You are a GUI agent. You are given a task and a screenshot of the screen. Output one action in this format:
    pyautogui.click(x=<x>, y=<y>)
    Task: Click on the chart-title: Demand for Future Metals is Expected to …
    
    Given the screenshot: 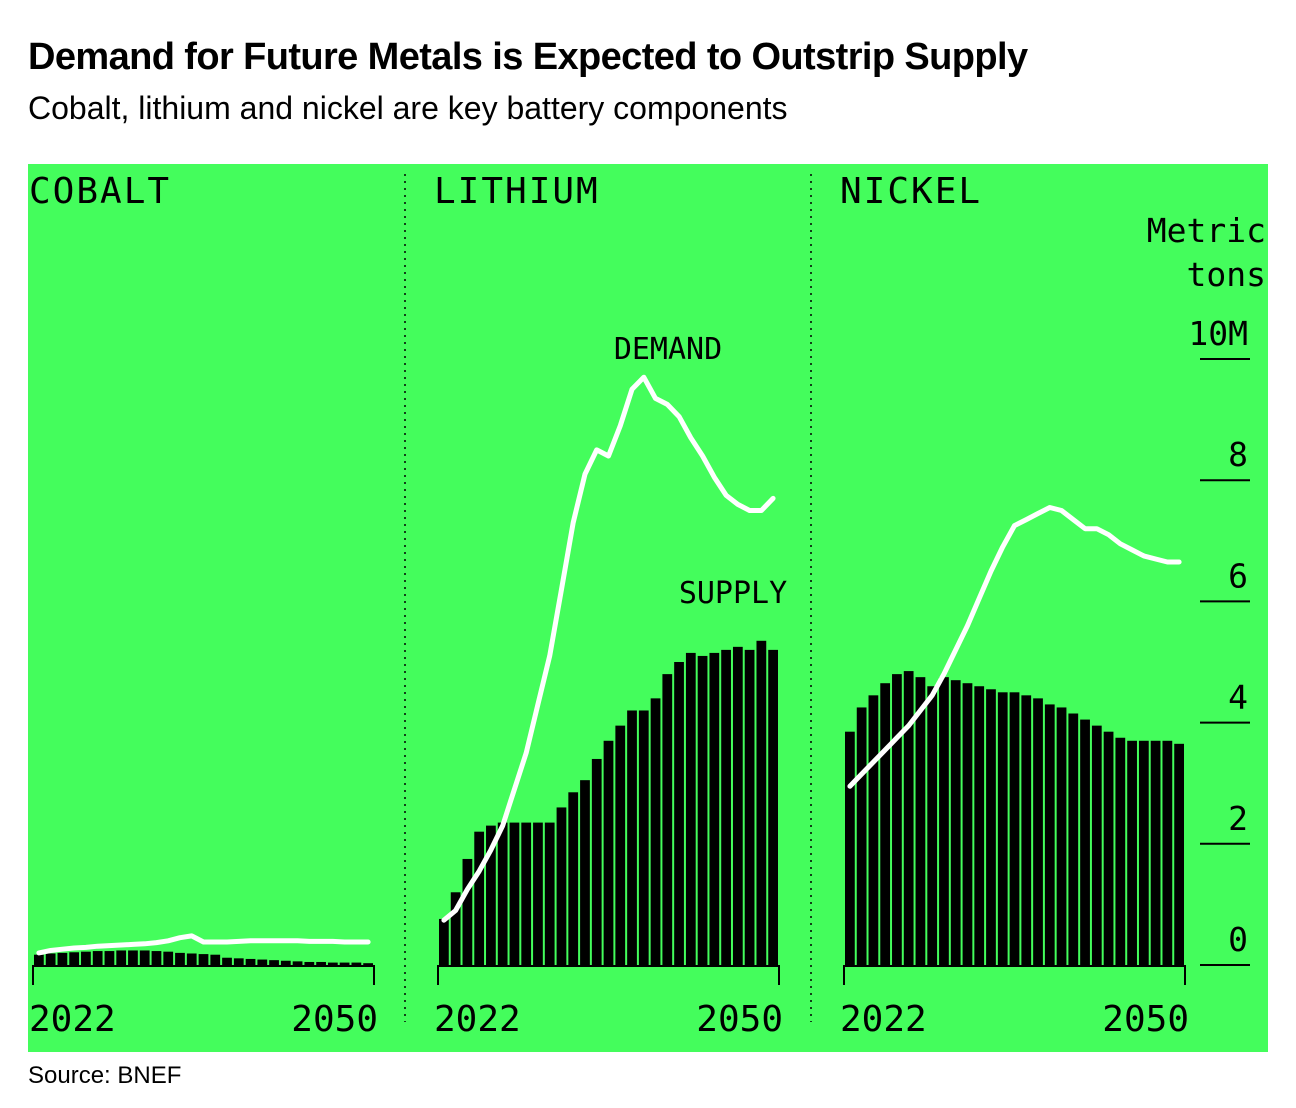 What is the action you would take?
    pyautogui.click(x=528, y=57)
    